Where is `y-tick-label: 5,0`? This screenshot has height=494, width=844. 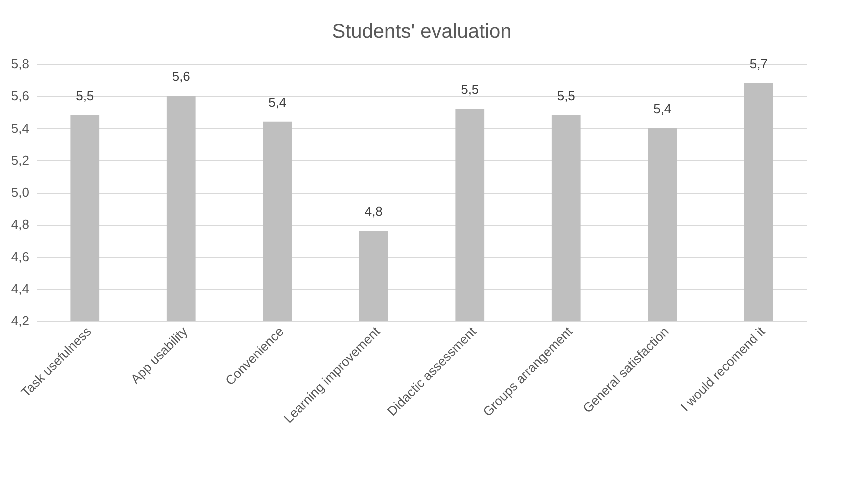
y-tick-label: 5,0 is located at coordinates (20, 192).